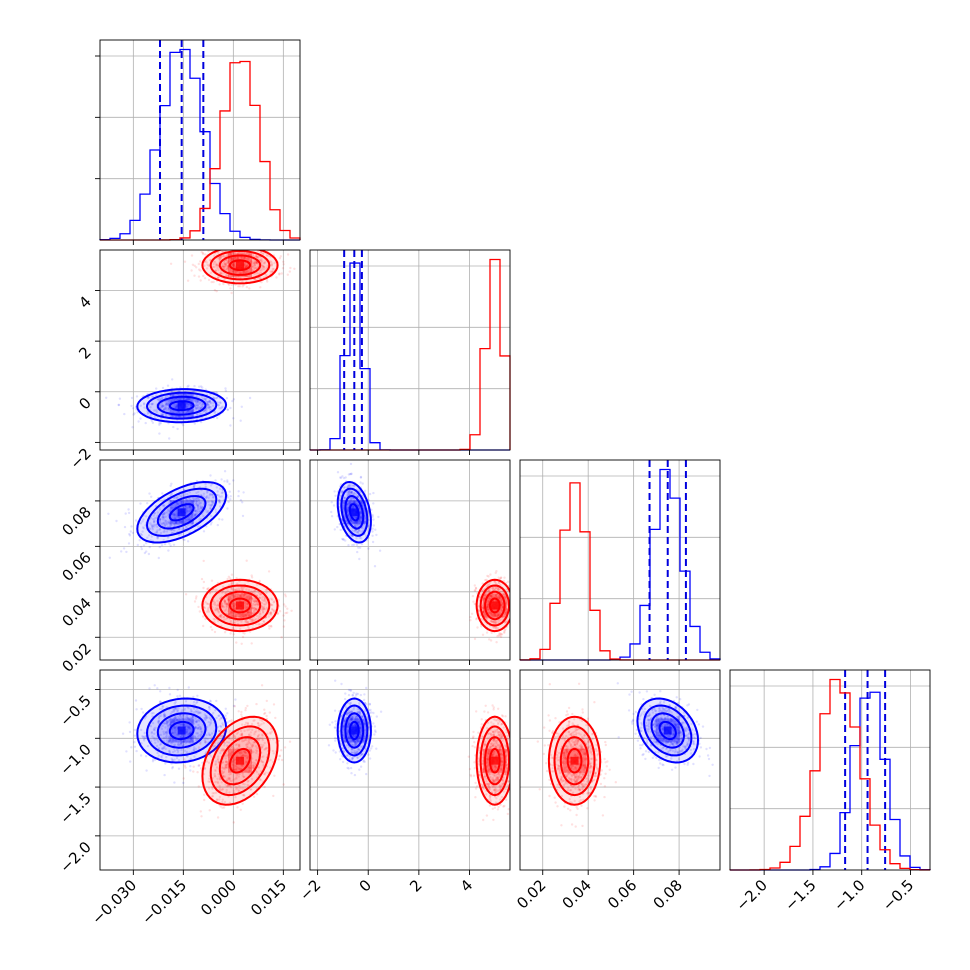  What do you see at coordinates (268, 897) in the screenshot?
I see `x-tick-label: 0.015` at bounding box center [268, 897].